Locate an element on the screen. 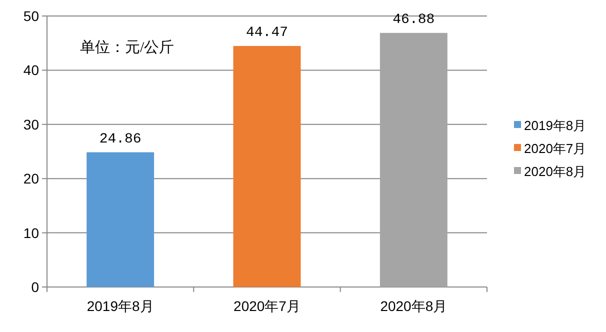 The height and width of the screenshot is (332, 606). data-label: 24.86 is located at coordinates (120, 139).